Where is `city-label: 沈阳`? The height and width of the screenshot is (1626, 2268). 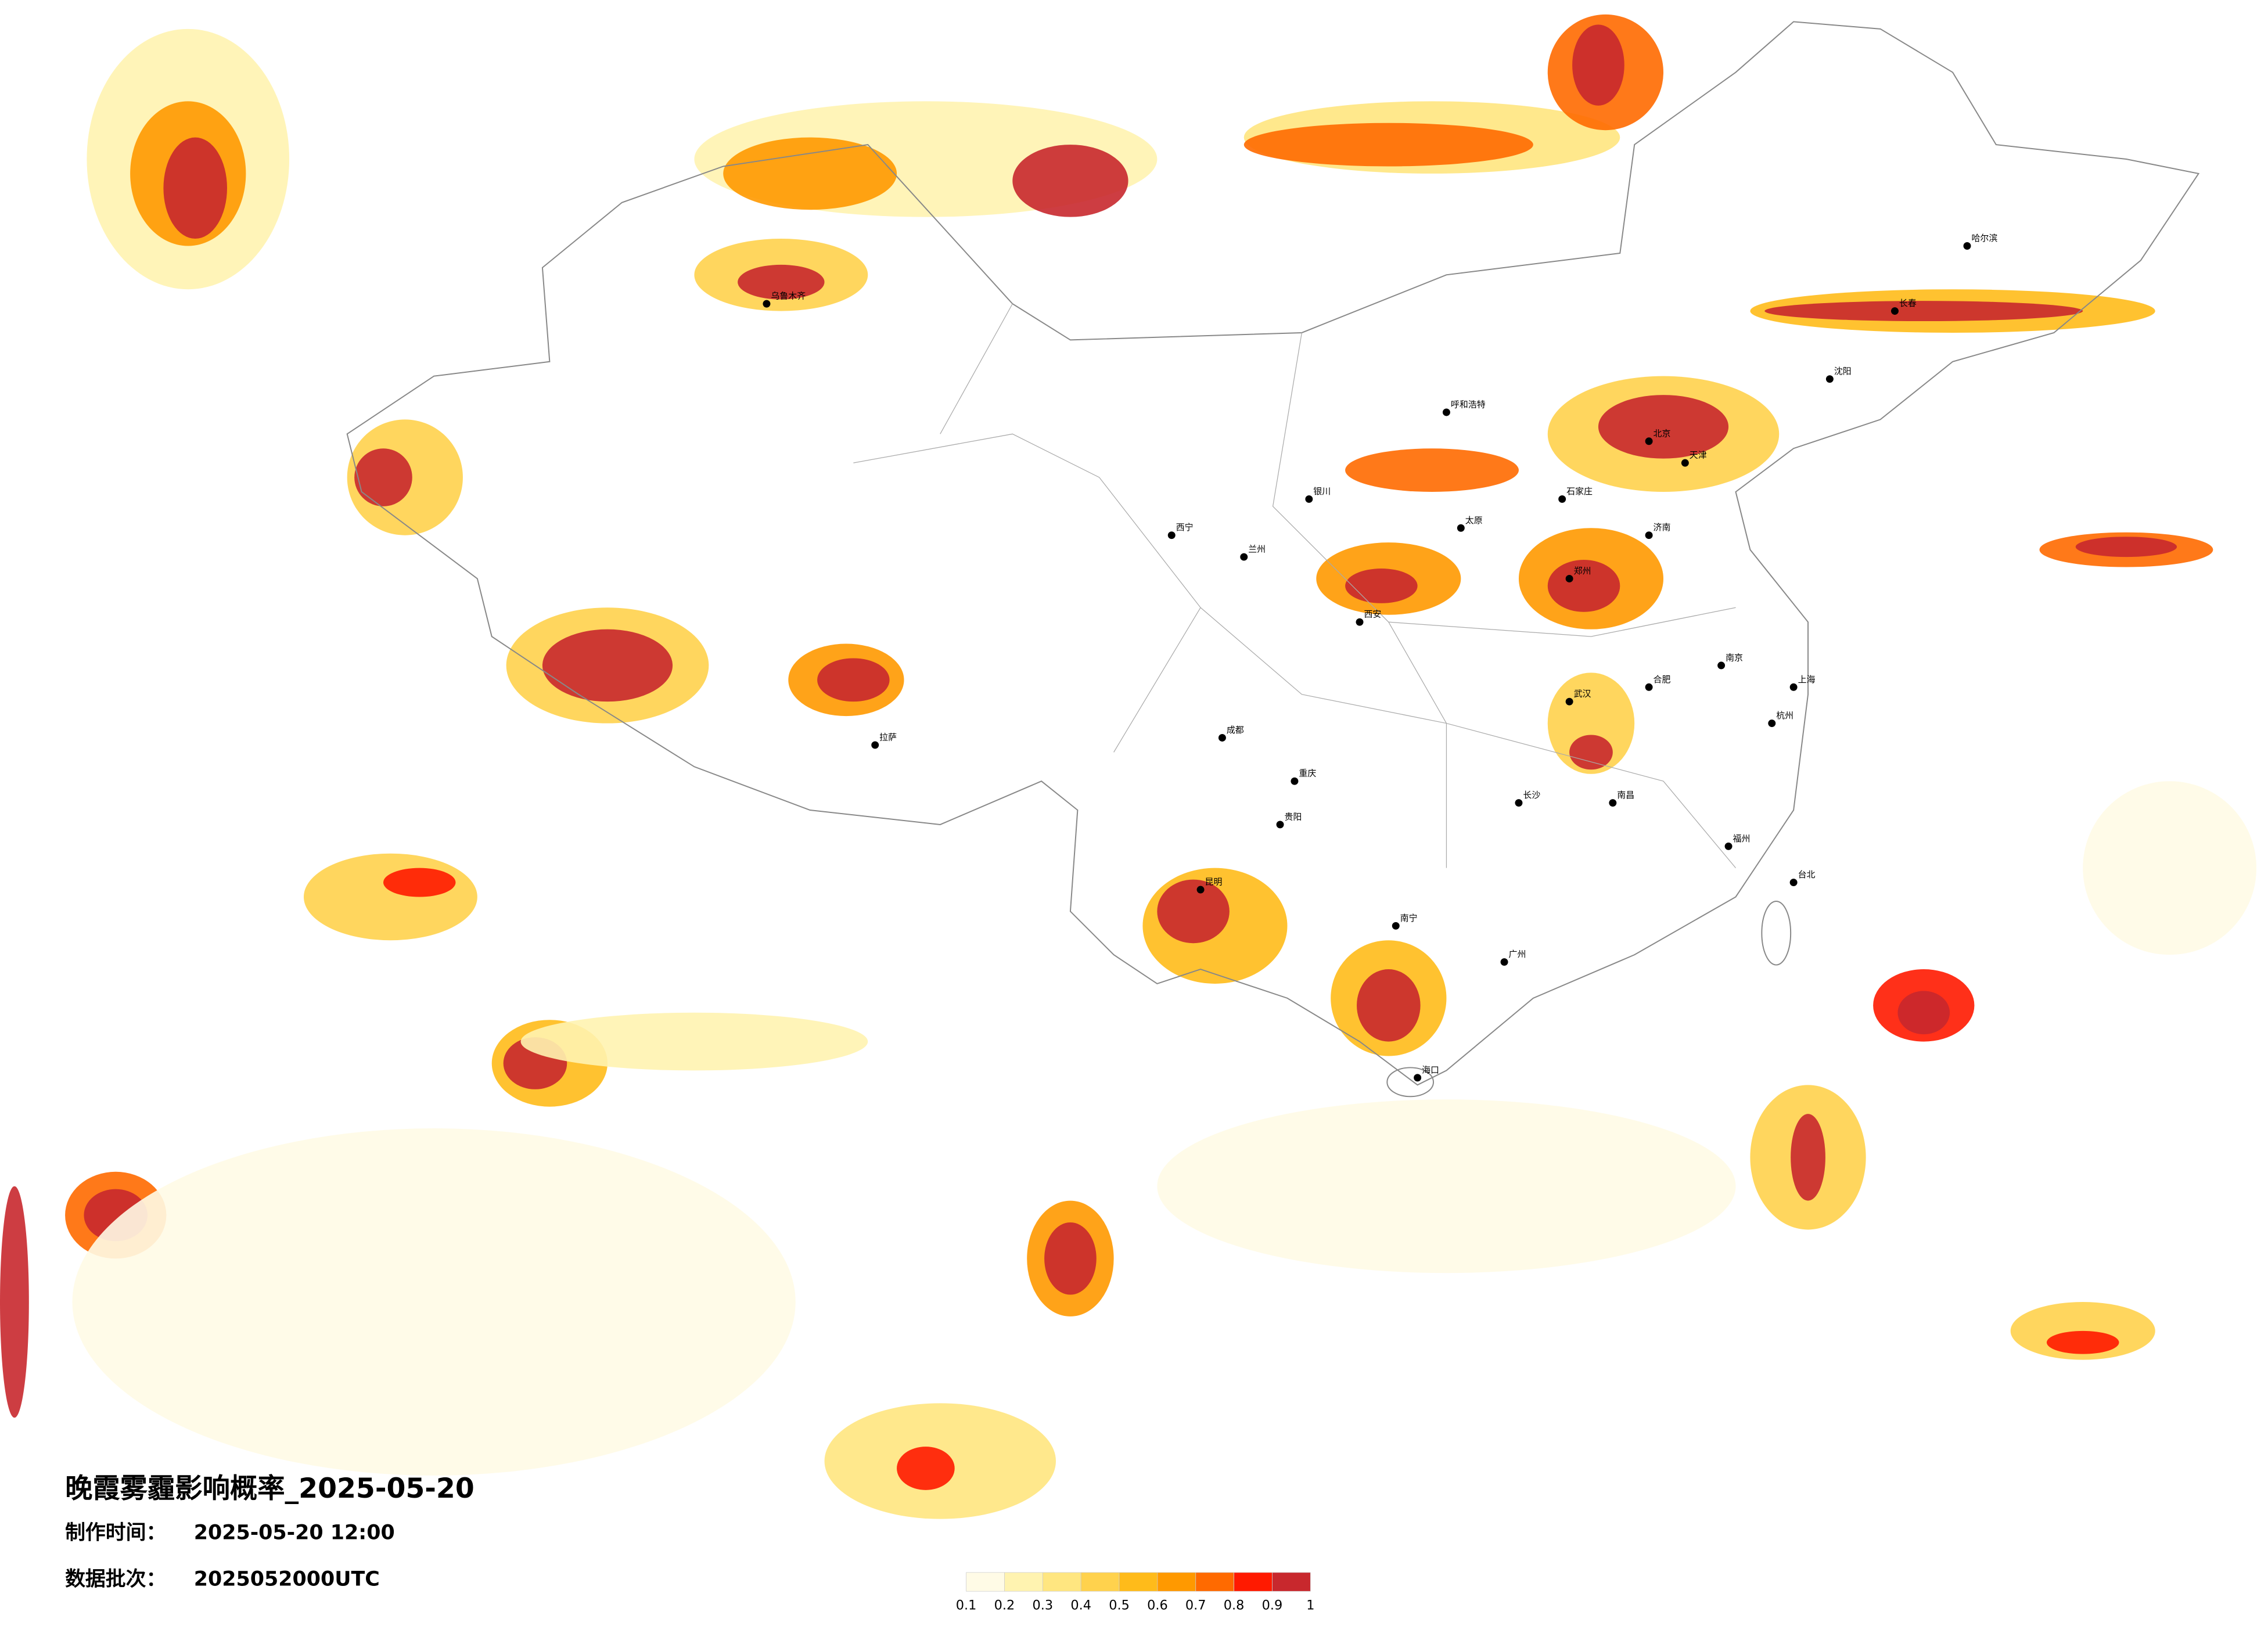
city-label: 沈阳 is located at coordinates (1843, 371).